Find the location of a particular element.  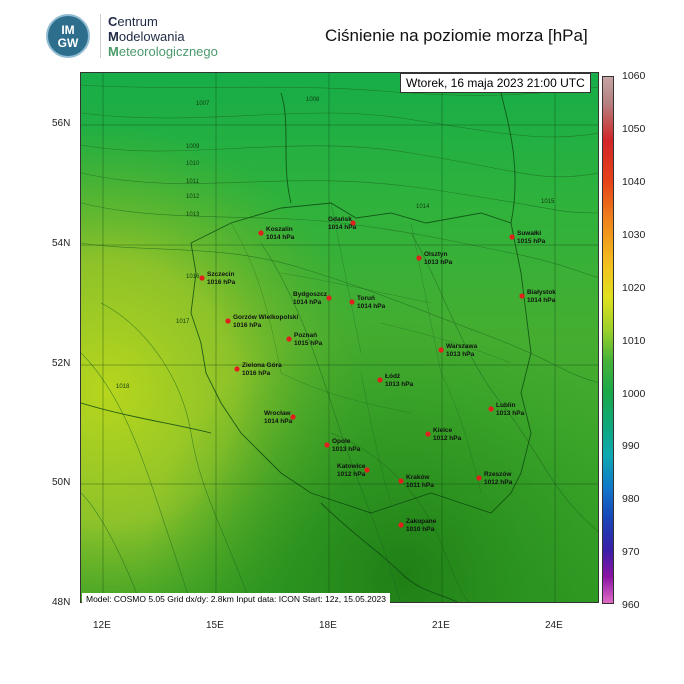

colorbar-label-1010: 1010 is located at coordinates (634, 341).